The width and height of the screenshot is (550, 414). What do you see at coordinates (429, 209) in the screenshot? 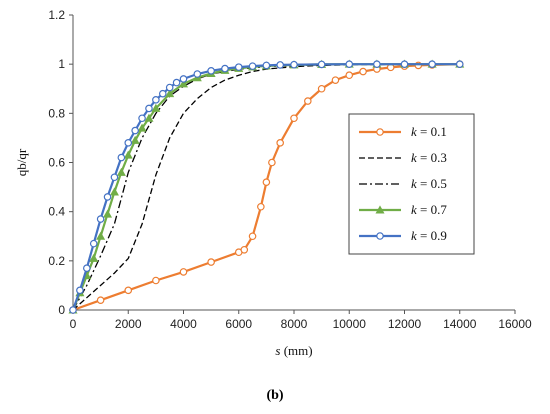
I see `legend-label: k = 0.7` at bounding box center [429, 209].